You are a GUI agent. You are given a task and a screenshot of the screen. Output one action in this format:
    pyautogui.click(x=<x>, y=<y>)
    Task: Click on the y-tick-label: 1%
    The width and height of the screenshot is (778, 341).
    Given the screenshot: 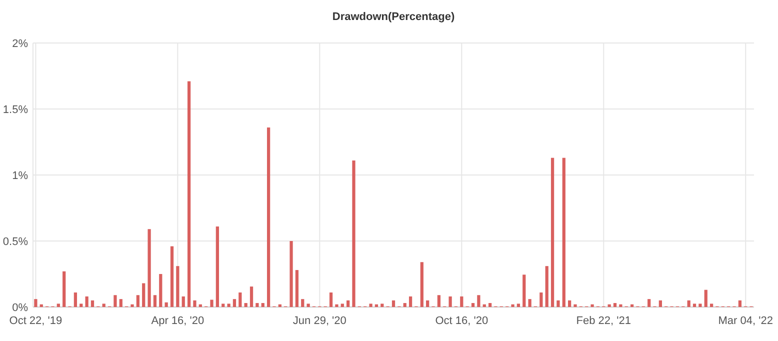 What is the action you would take?
    pyautogui.click(x=20, y=176)
    